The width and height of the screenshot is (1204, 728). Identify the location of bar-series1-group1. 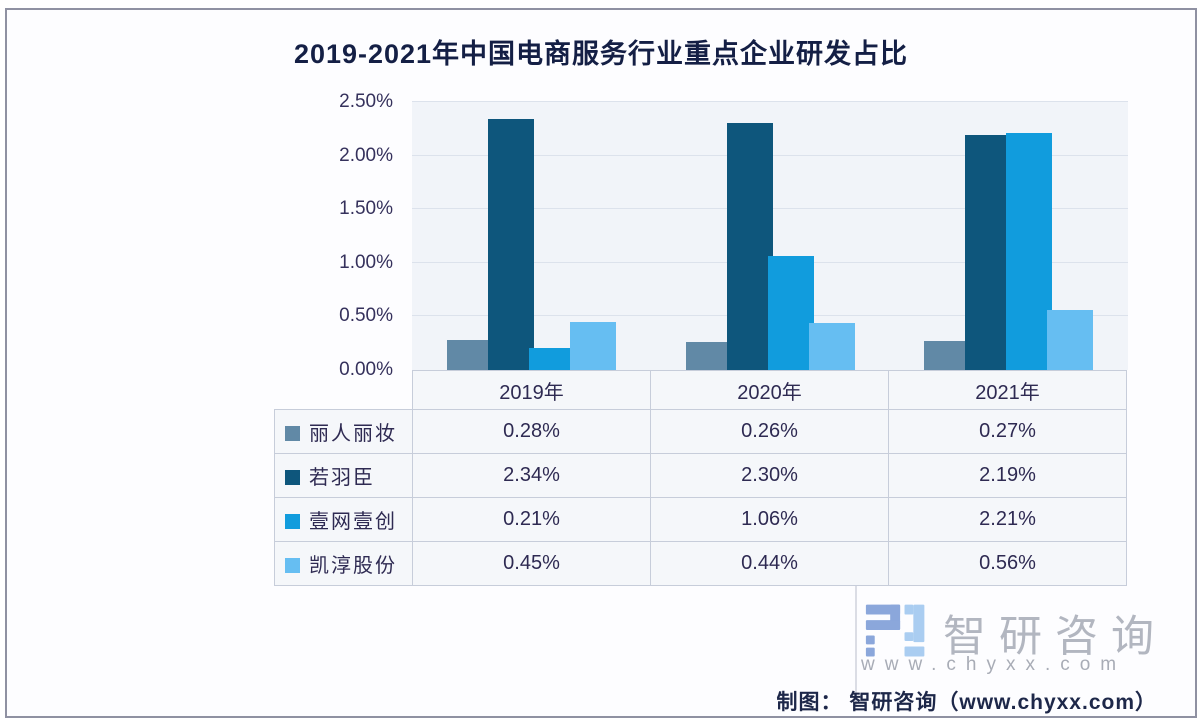
(469, 354).